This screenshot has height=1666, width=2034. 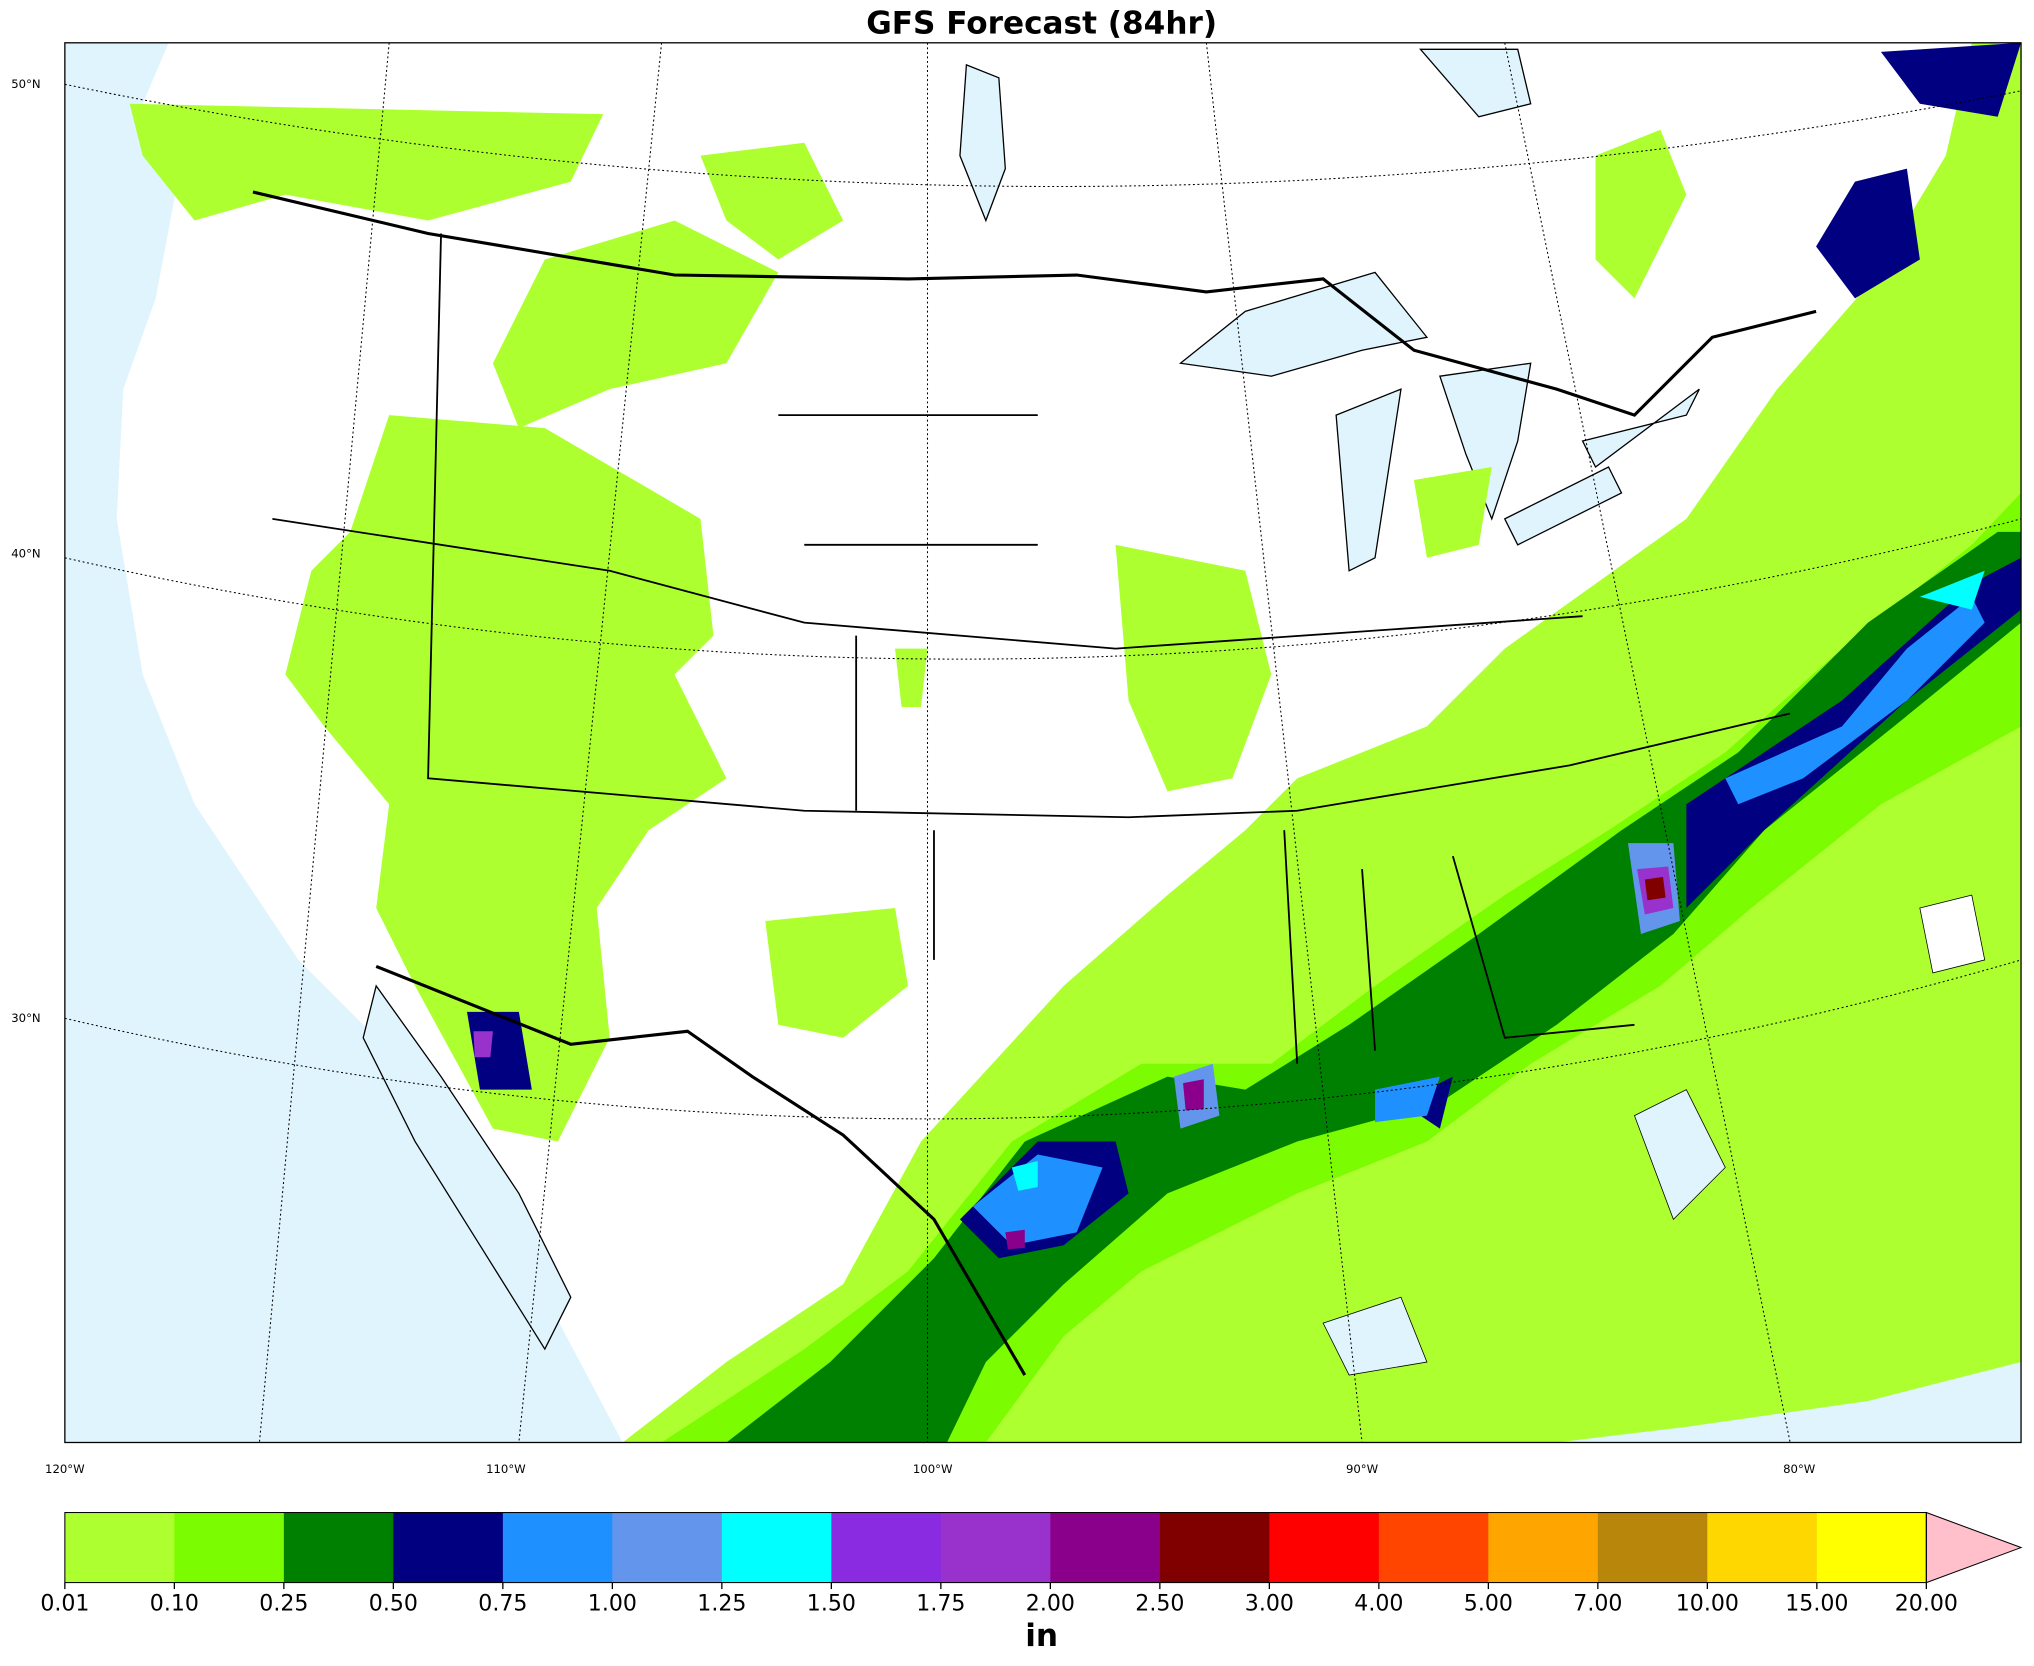 I want to click on longitude-label: 110°W, so click(x=506, y=1469).